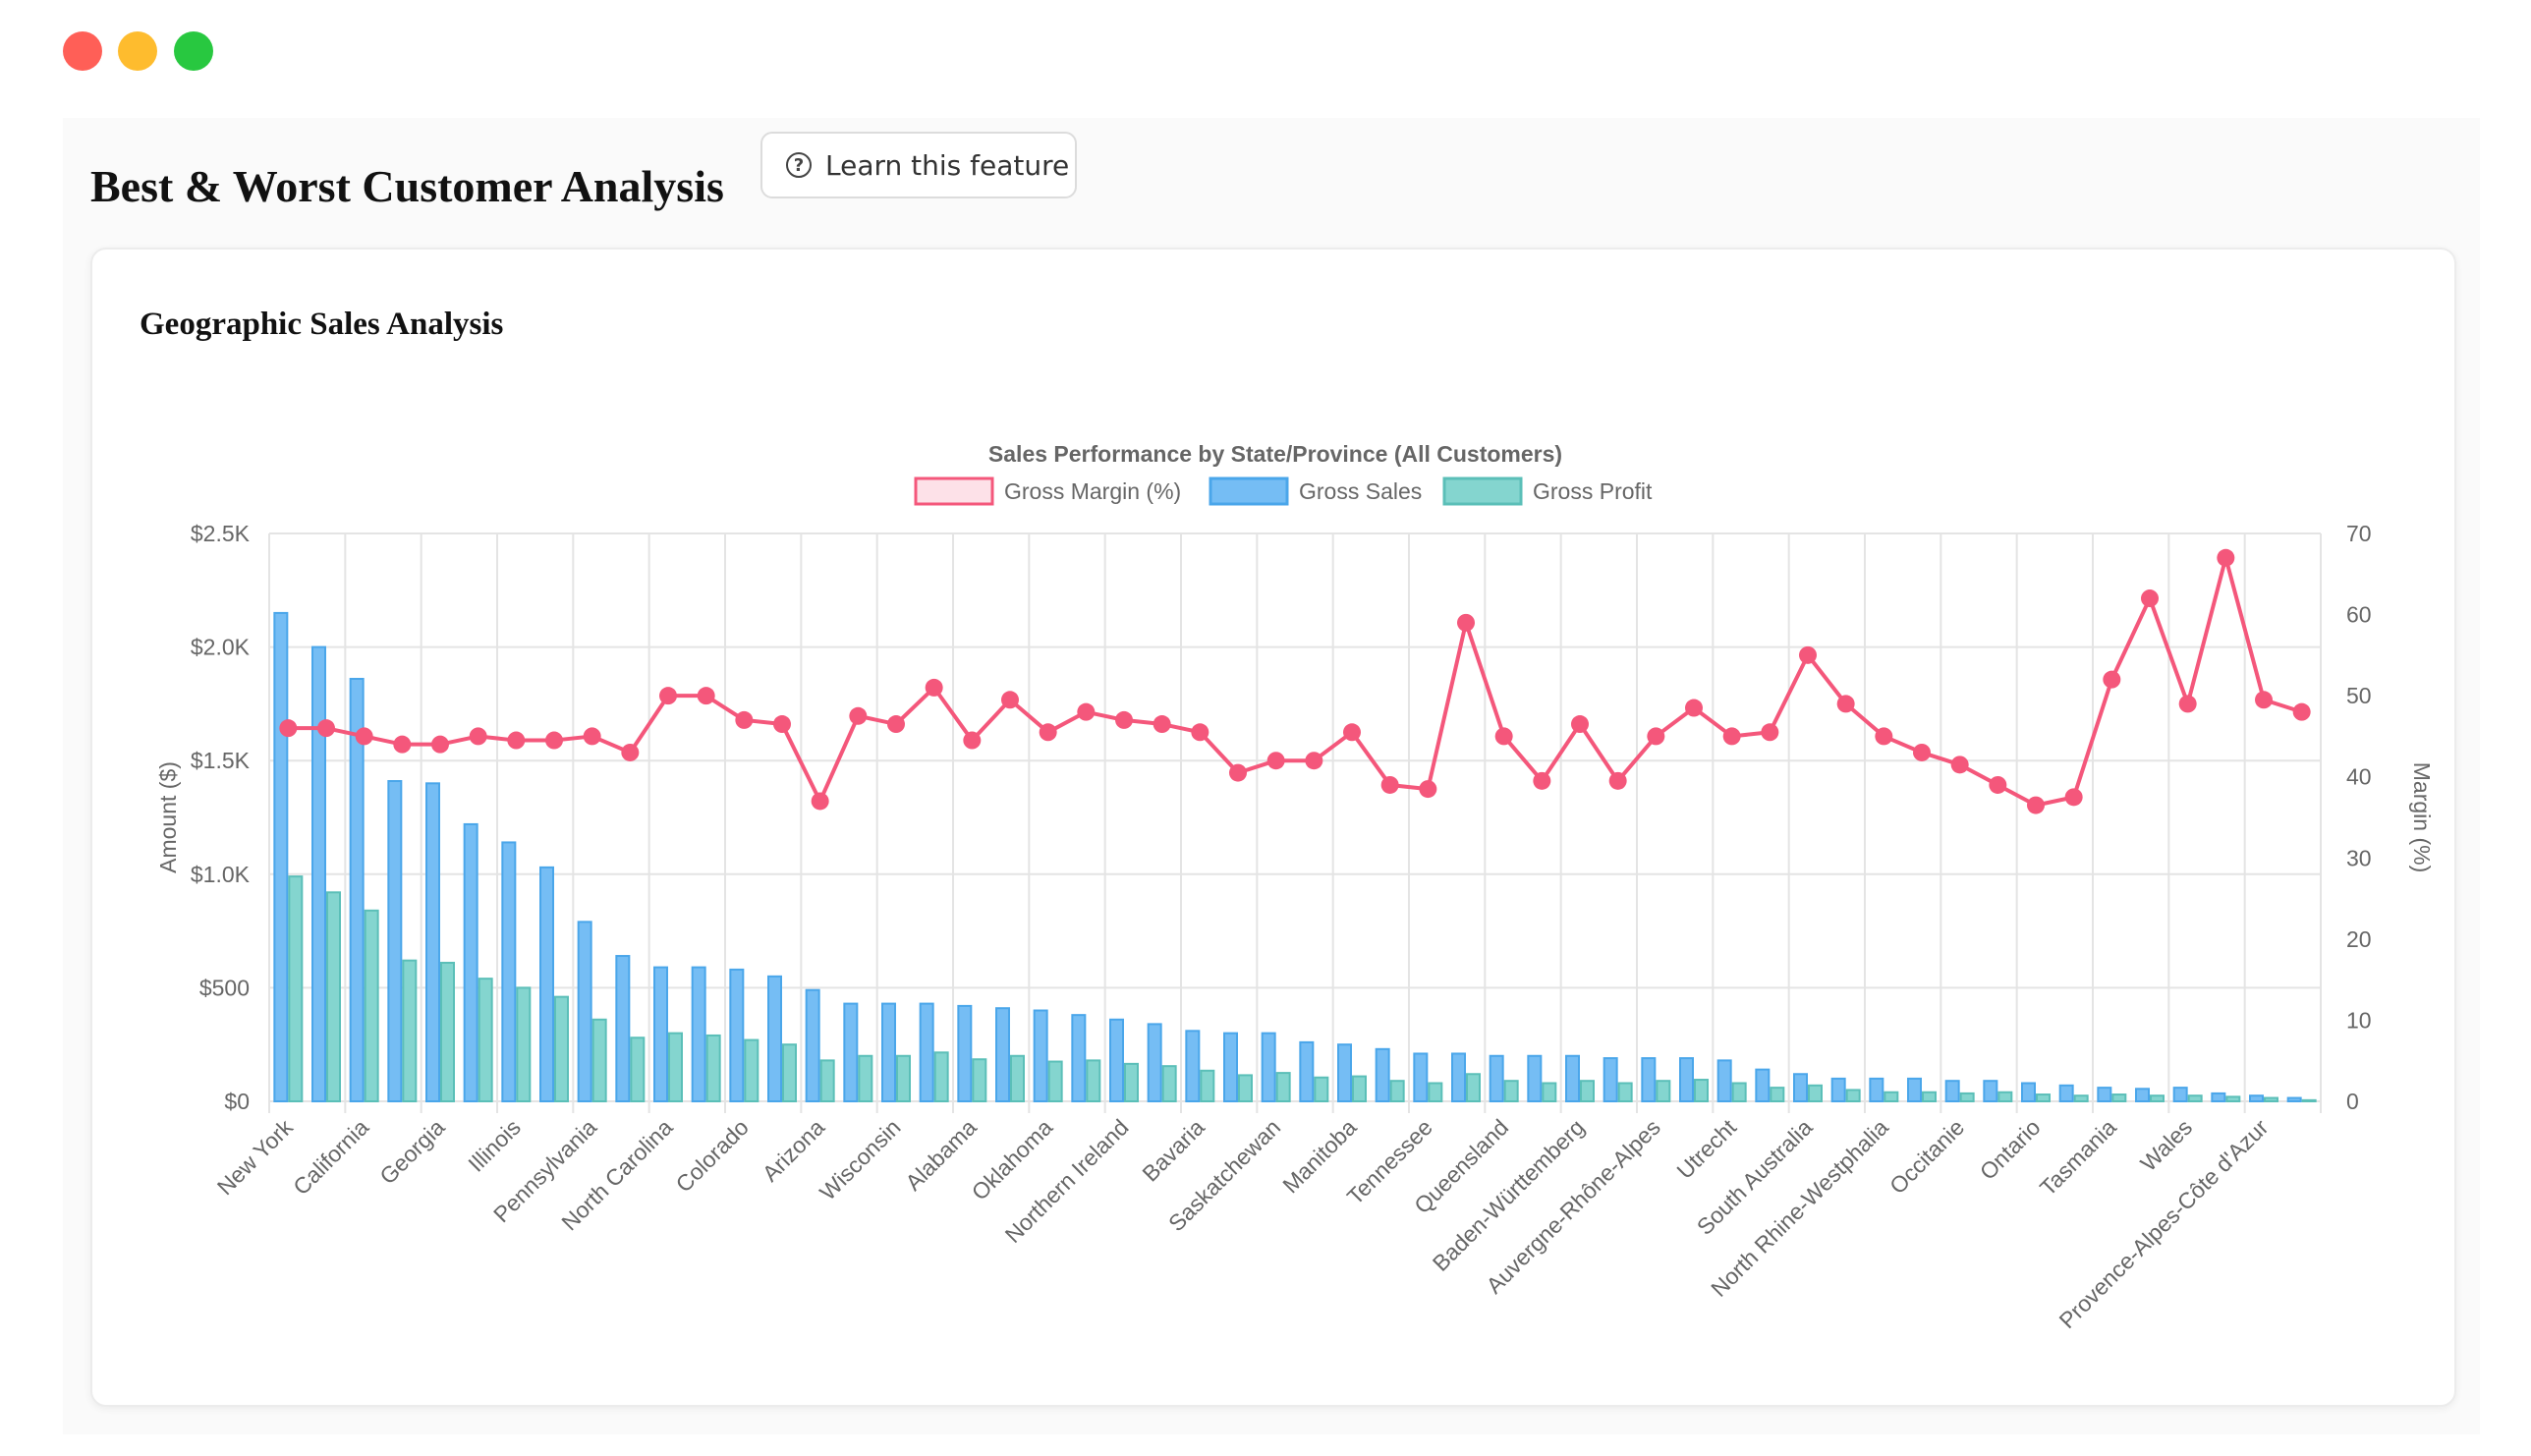 This screenshot has width=2531, height=1456. What do you see at coordinates (221, 647) in the screenshot?
I see `y-axis-tick-label: $2.0K` at bounding box center [221, 647].